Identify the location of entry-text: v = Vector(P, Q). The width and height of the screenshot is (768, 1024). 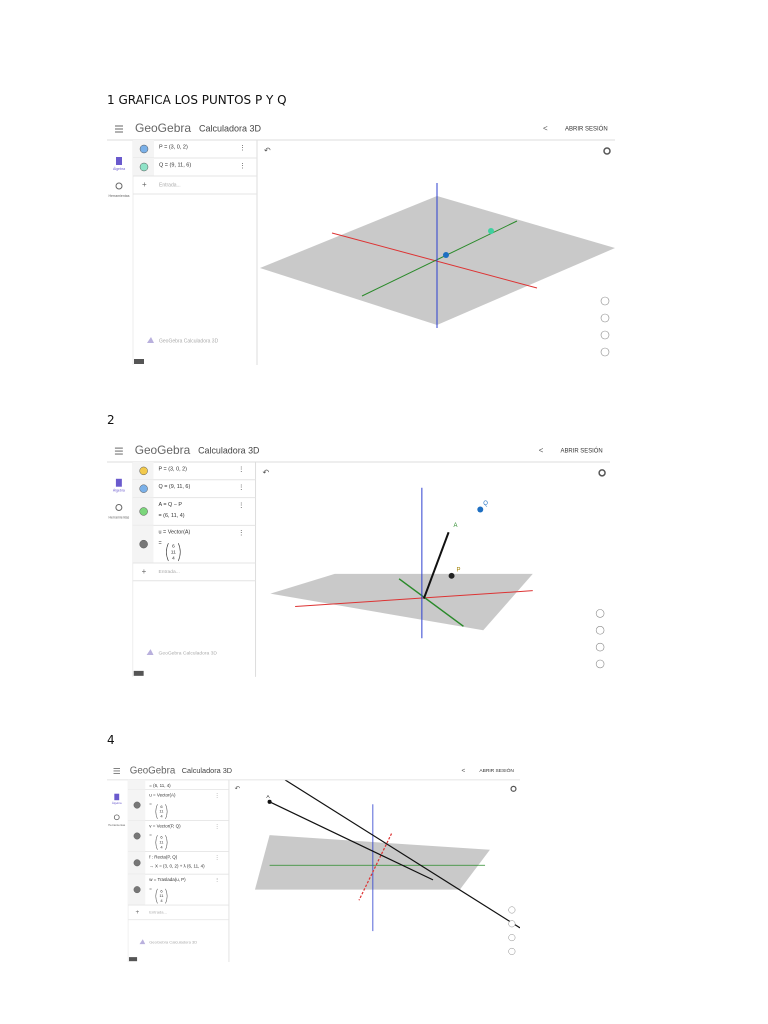
(165, 825).